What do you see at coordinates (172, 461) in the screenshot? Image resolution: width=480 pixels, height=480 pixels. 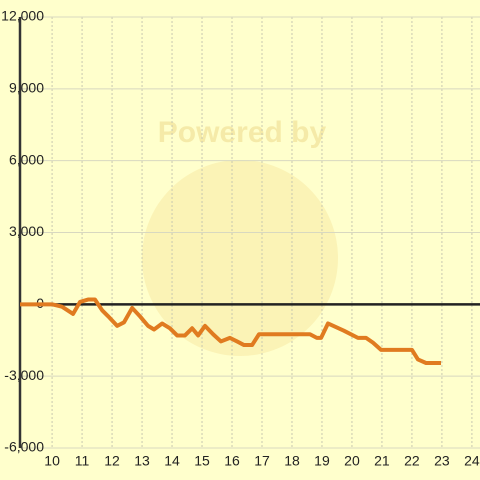 I see `x-tick-label: 14` at bounding box center [172, 461].